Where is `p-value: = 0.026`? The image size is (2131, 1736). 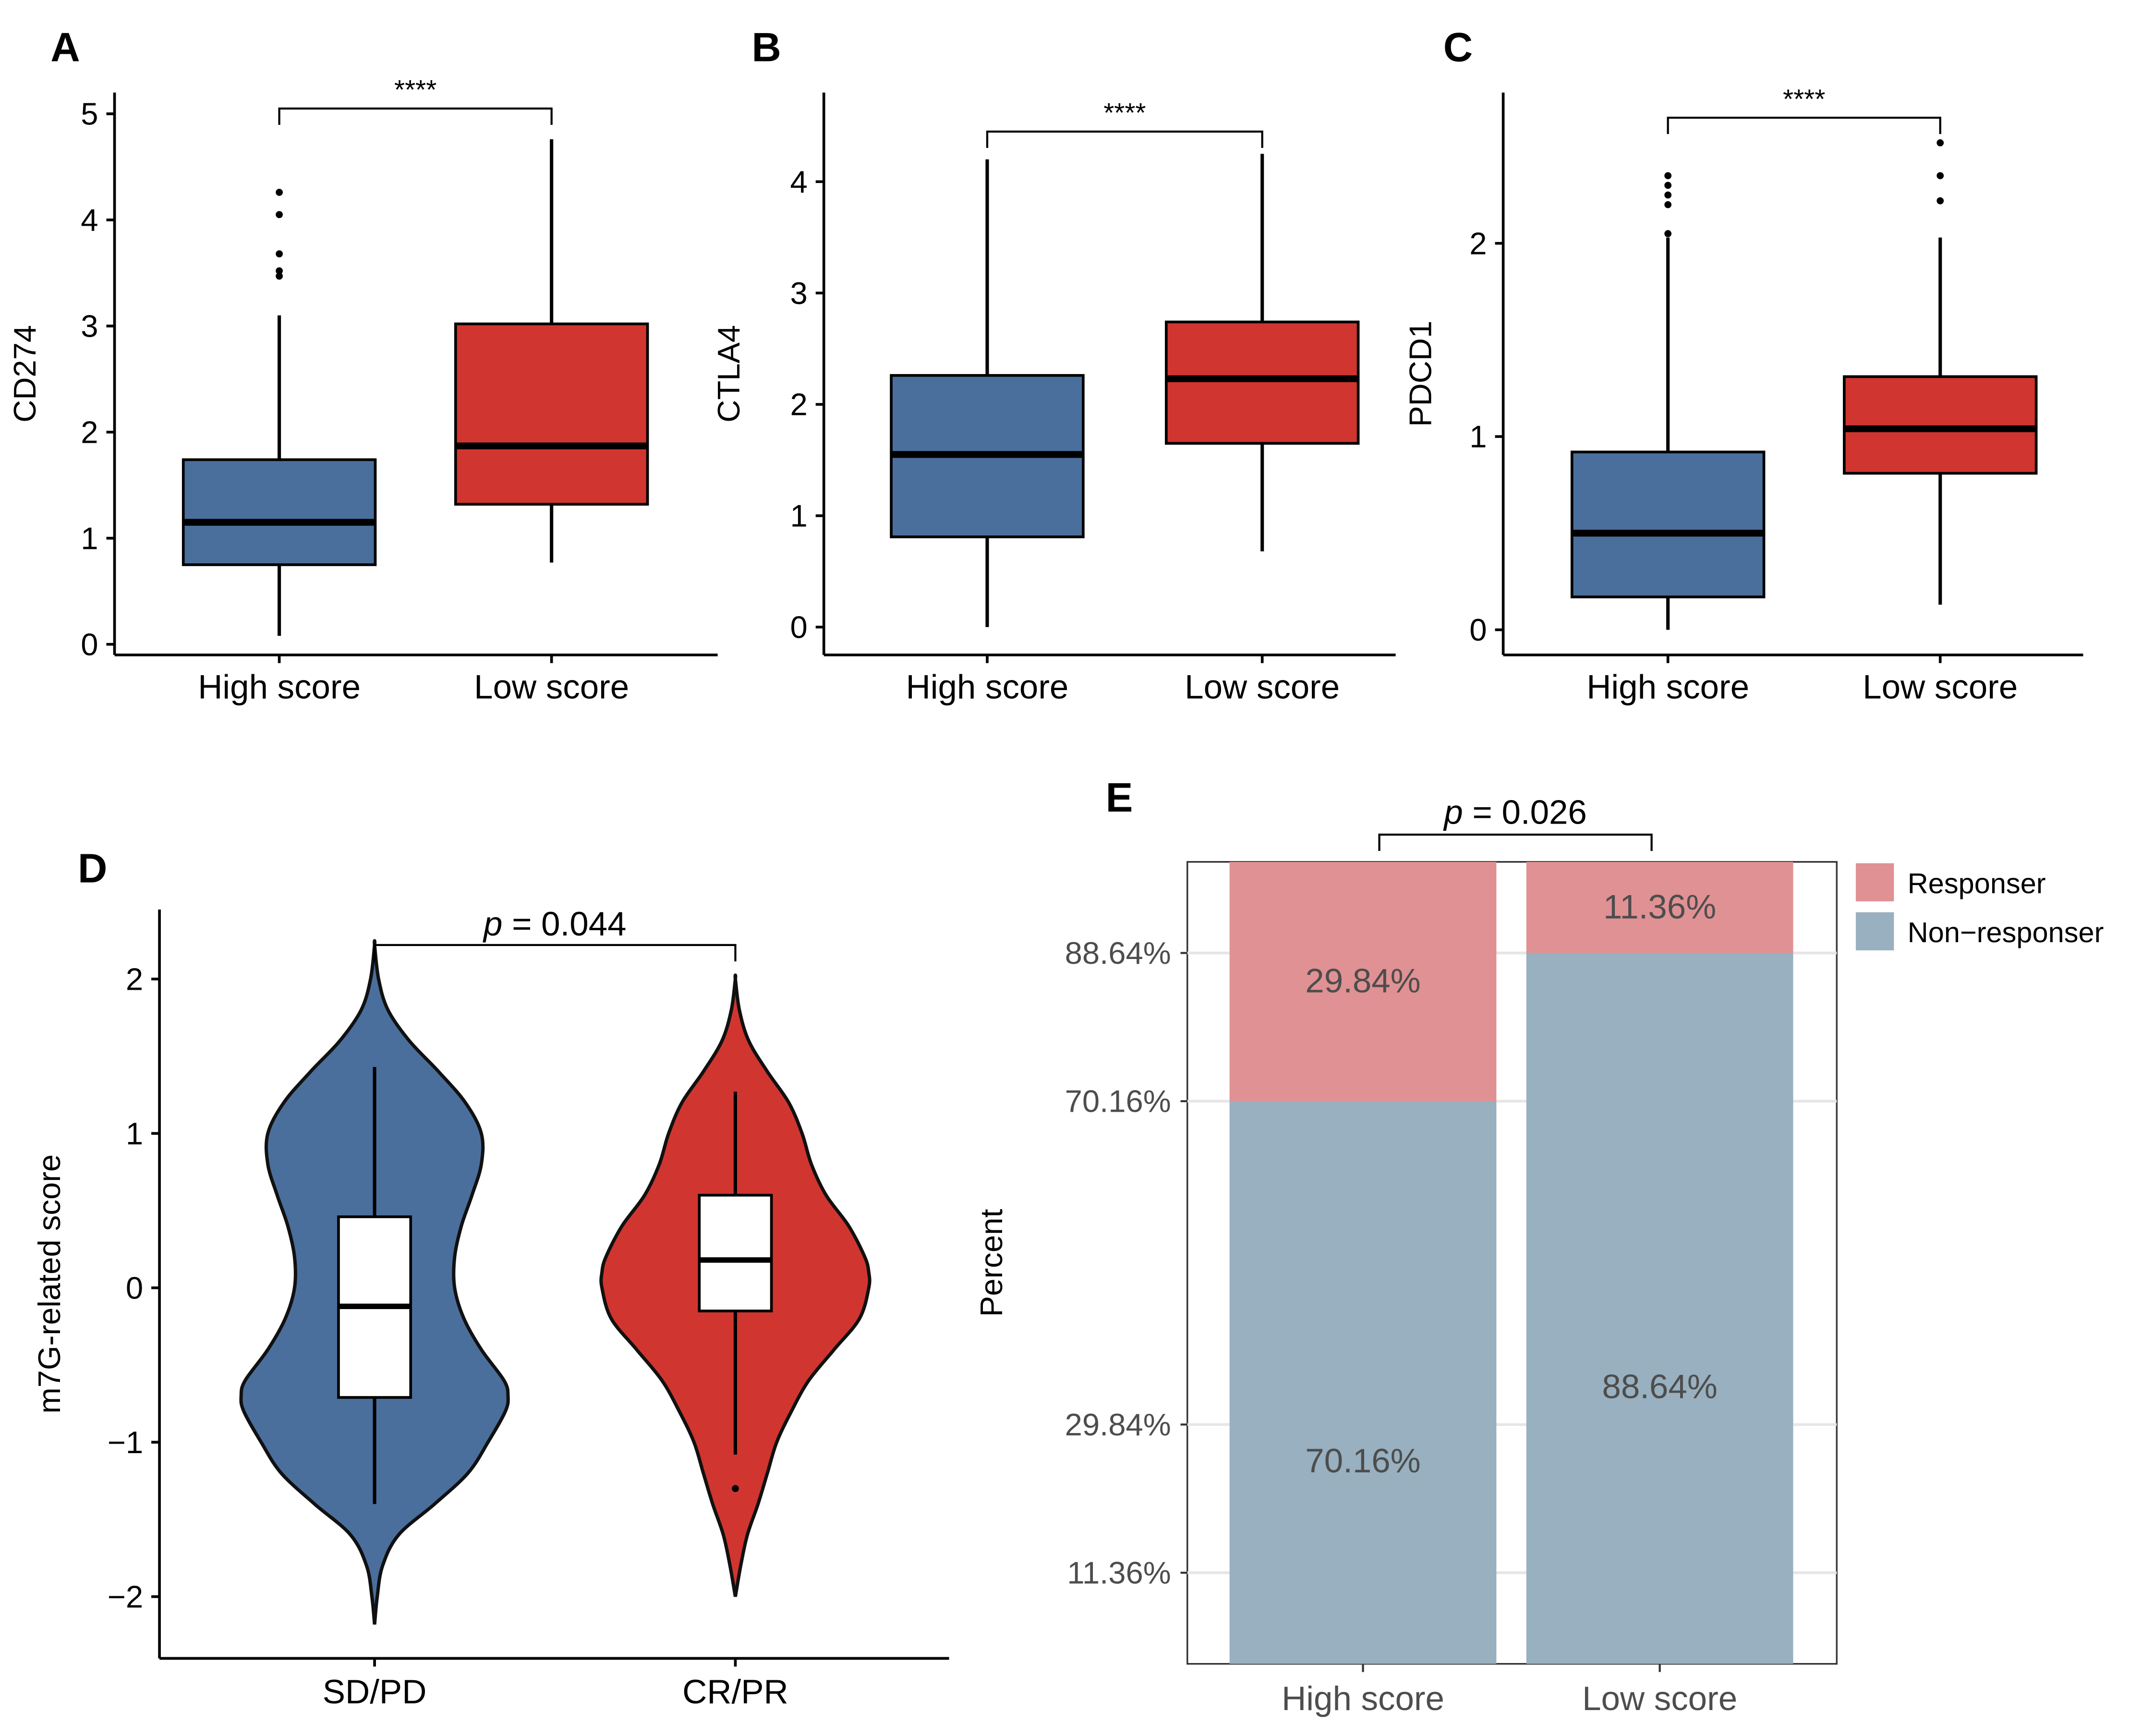
p-value: = 0.026 is located at coordinates (1525, 812).